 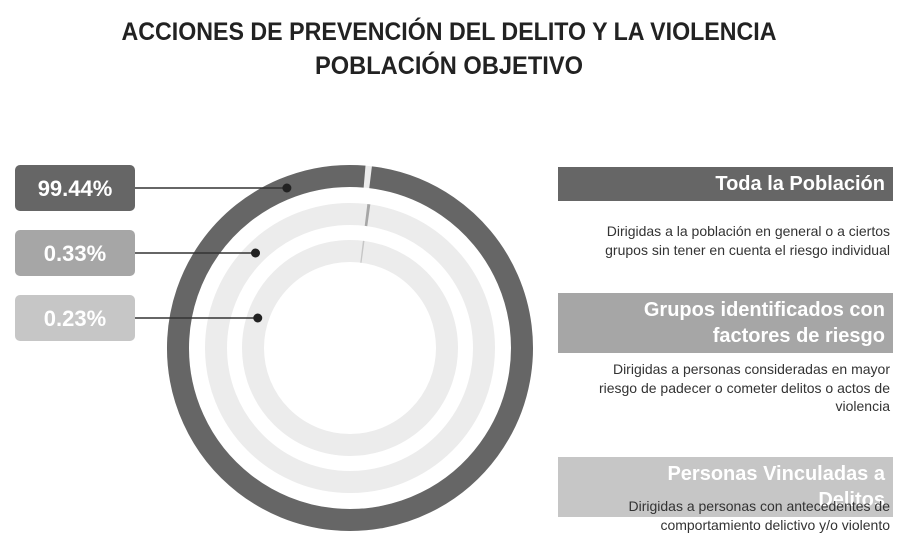 I want to click on ring-track, so click(x=350, y=348).